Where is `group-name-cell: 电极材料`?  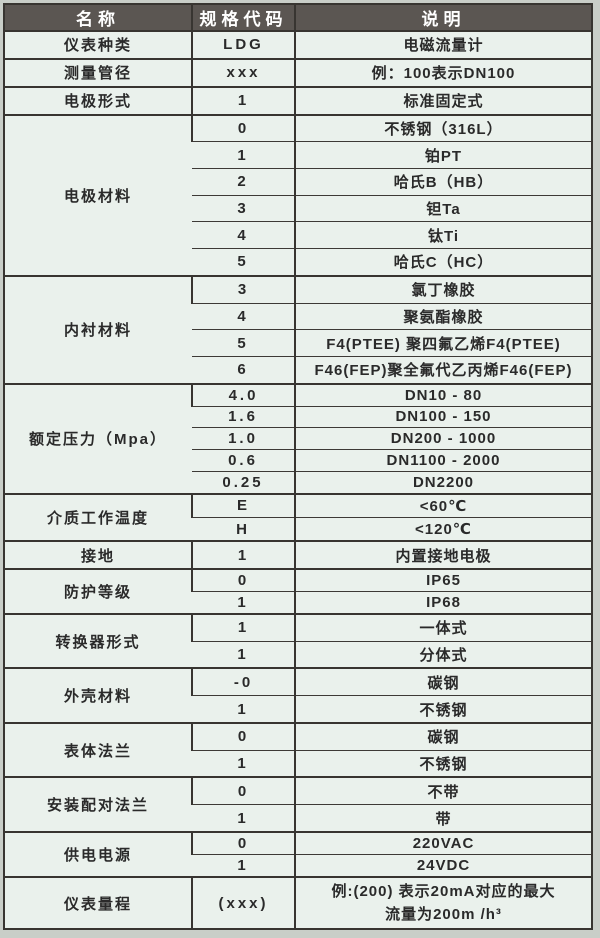
group-name-cell: 电极材料 is located at coordinates (98, 194).